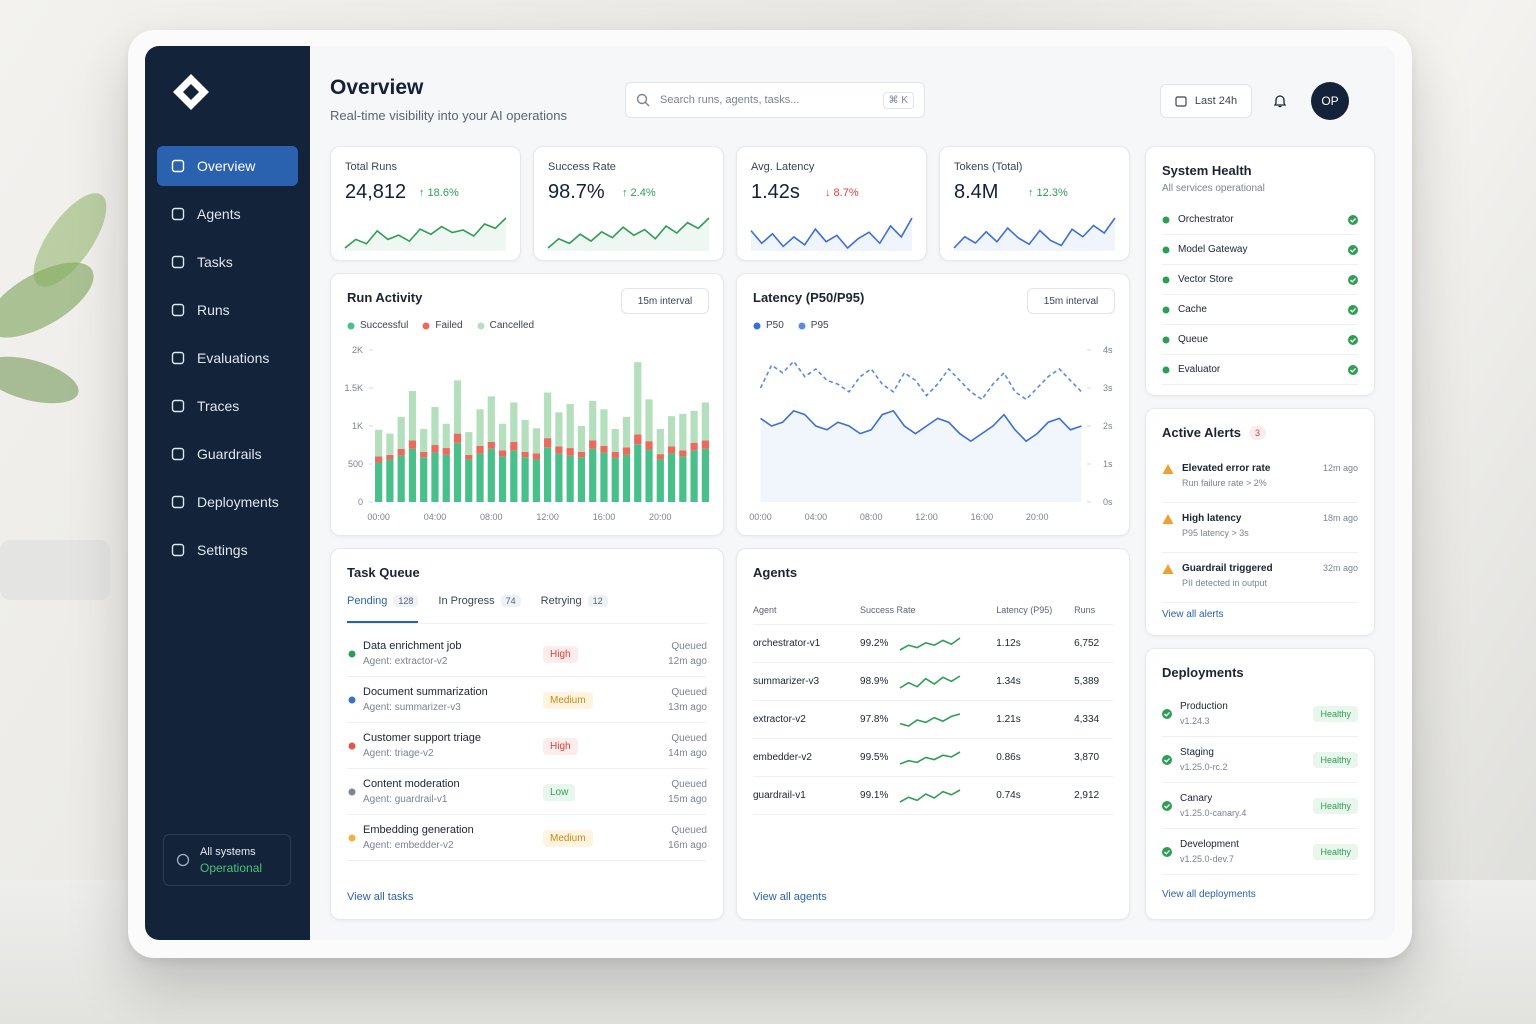 This screenshot has width=1536, height=1024. What do you see at coordinates (1260, 760) in the screenshot?
I see `deployment-row: Staging v1.25.0-rc.2 Healthy` at bounding box center [1260, 760].